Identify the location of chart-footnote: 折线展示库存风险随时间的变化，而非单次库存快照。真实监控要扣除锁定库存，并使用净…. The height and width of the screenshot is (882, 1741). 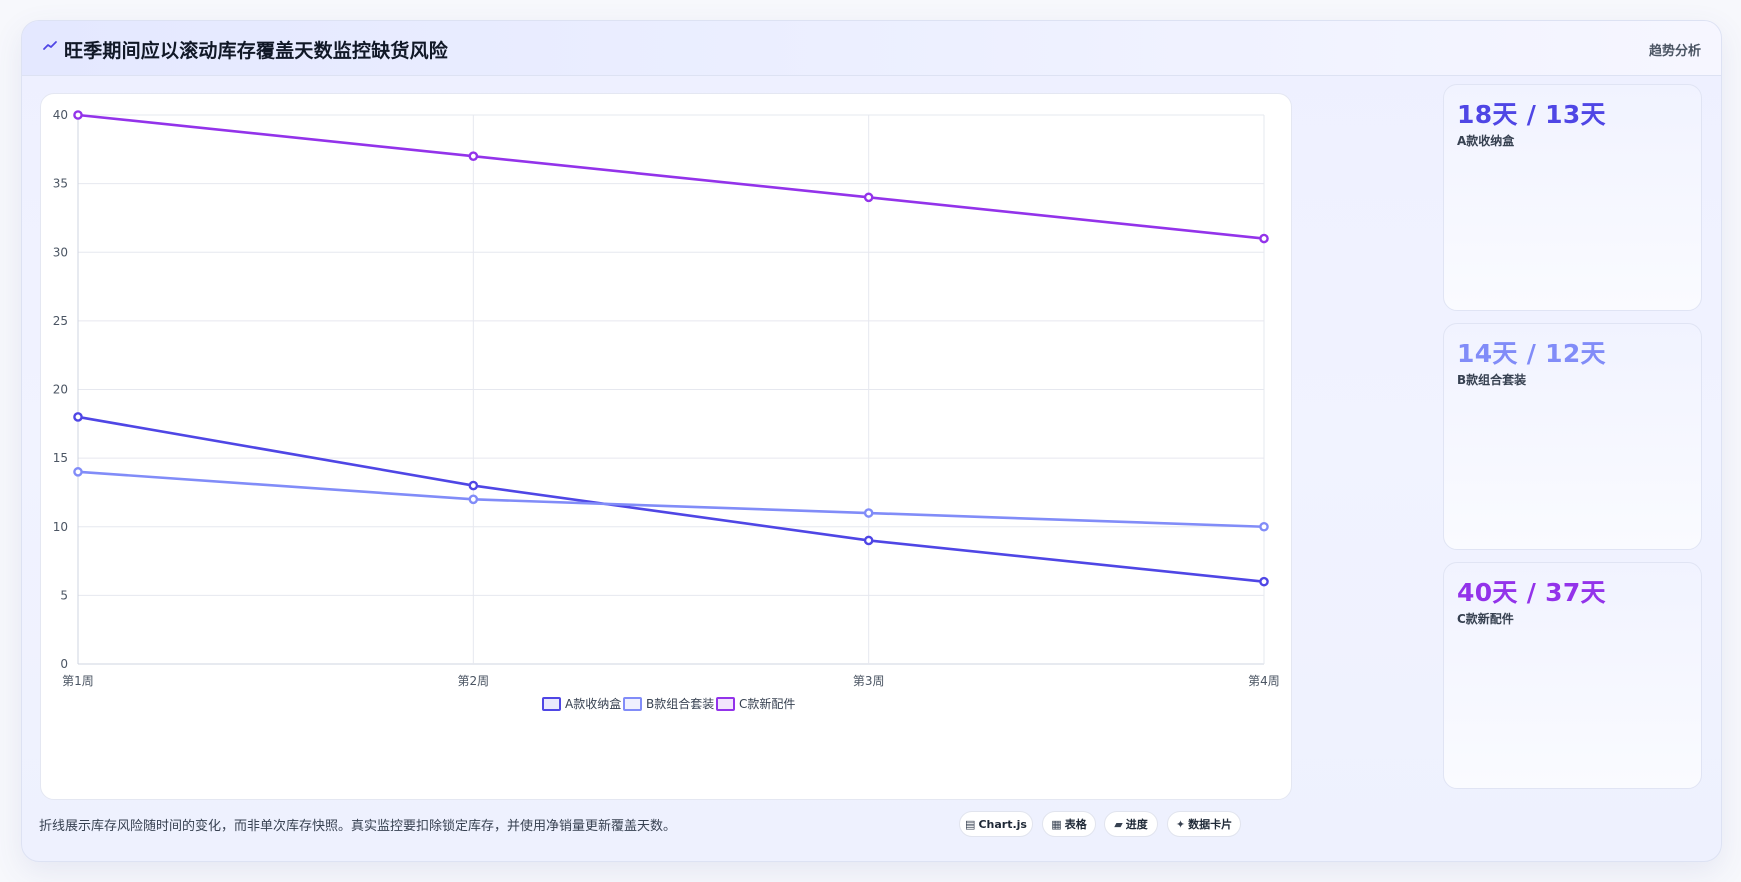
(358, 826).